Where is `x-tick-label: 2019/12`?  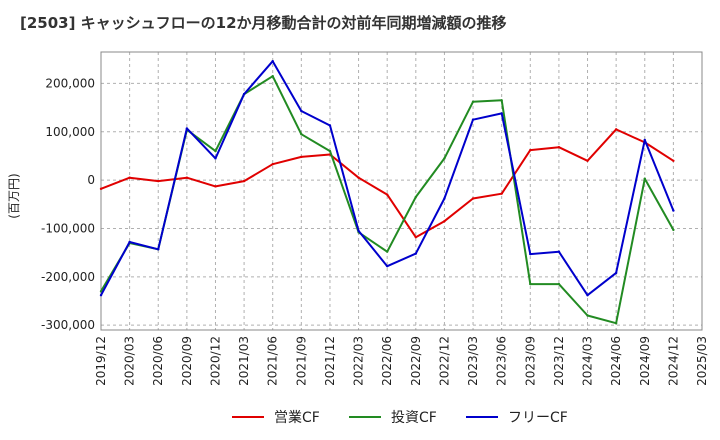
x-tick-label: 2019/12 is located at coordinates (101, 361).